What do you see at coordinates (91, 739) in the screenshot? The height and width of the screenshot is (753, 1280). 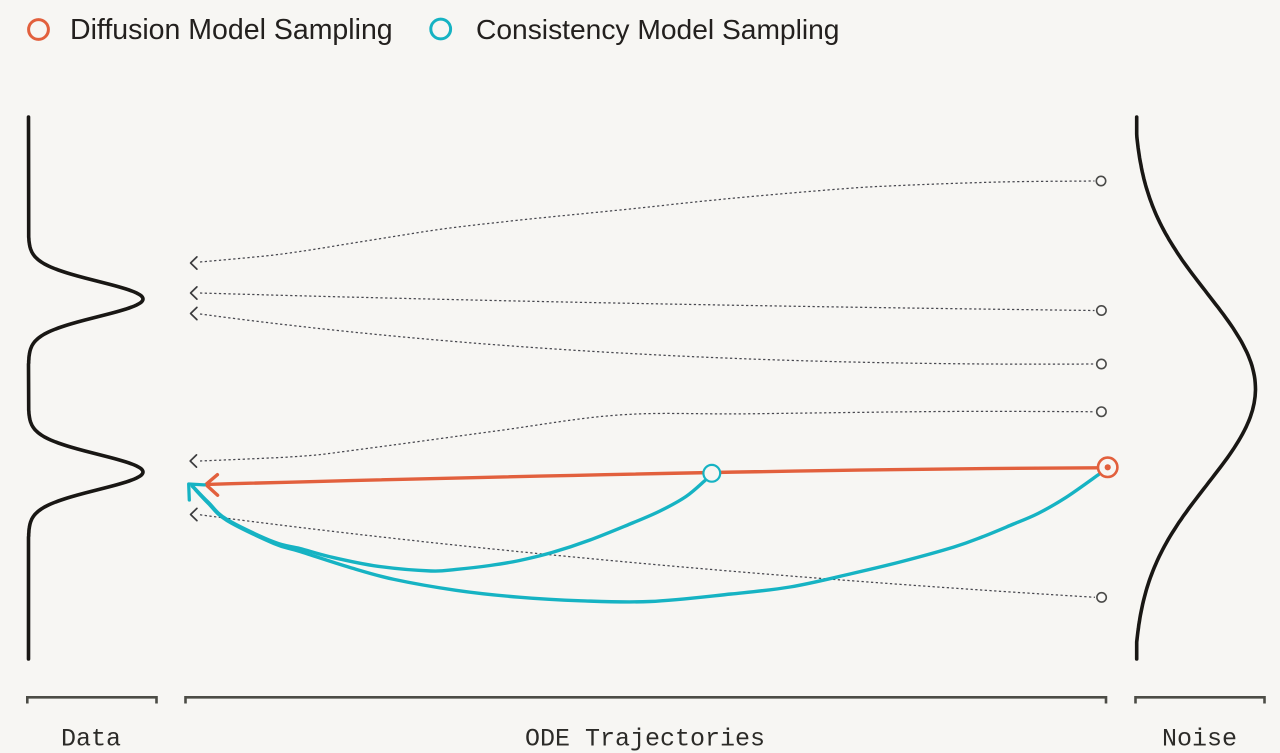 I see `svg-text: Data` at bounding box center [91, 739].